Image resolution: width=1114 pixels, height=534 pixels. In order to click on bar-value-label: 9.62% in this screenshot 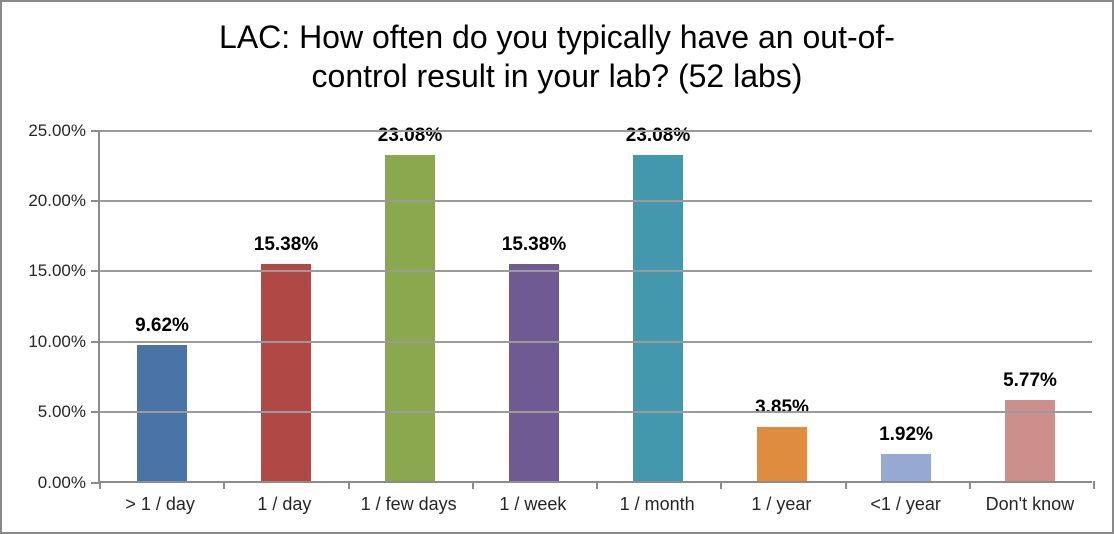, I will do `click(162, 326)`.